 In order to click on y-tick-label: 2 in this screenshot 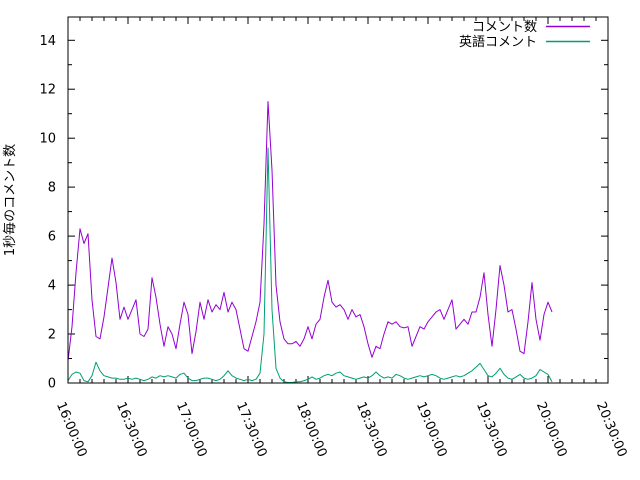, I will do `click(52, 335)`.